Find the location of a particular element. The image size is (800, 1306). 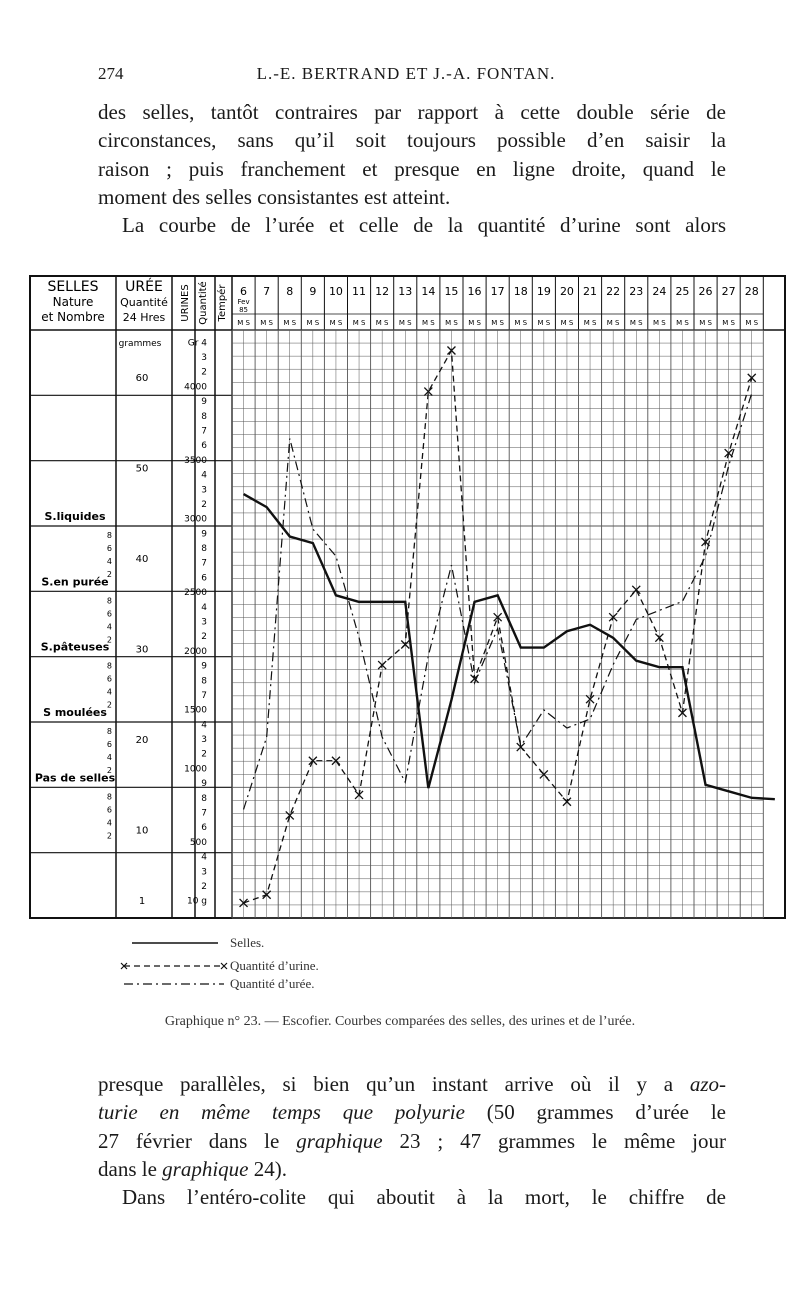

uree-label: 30 is located at coordinates (142, 650).